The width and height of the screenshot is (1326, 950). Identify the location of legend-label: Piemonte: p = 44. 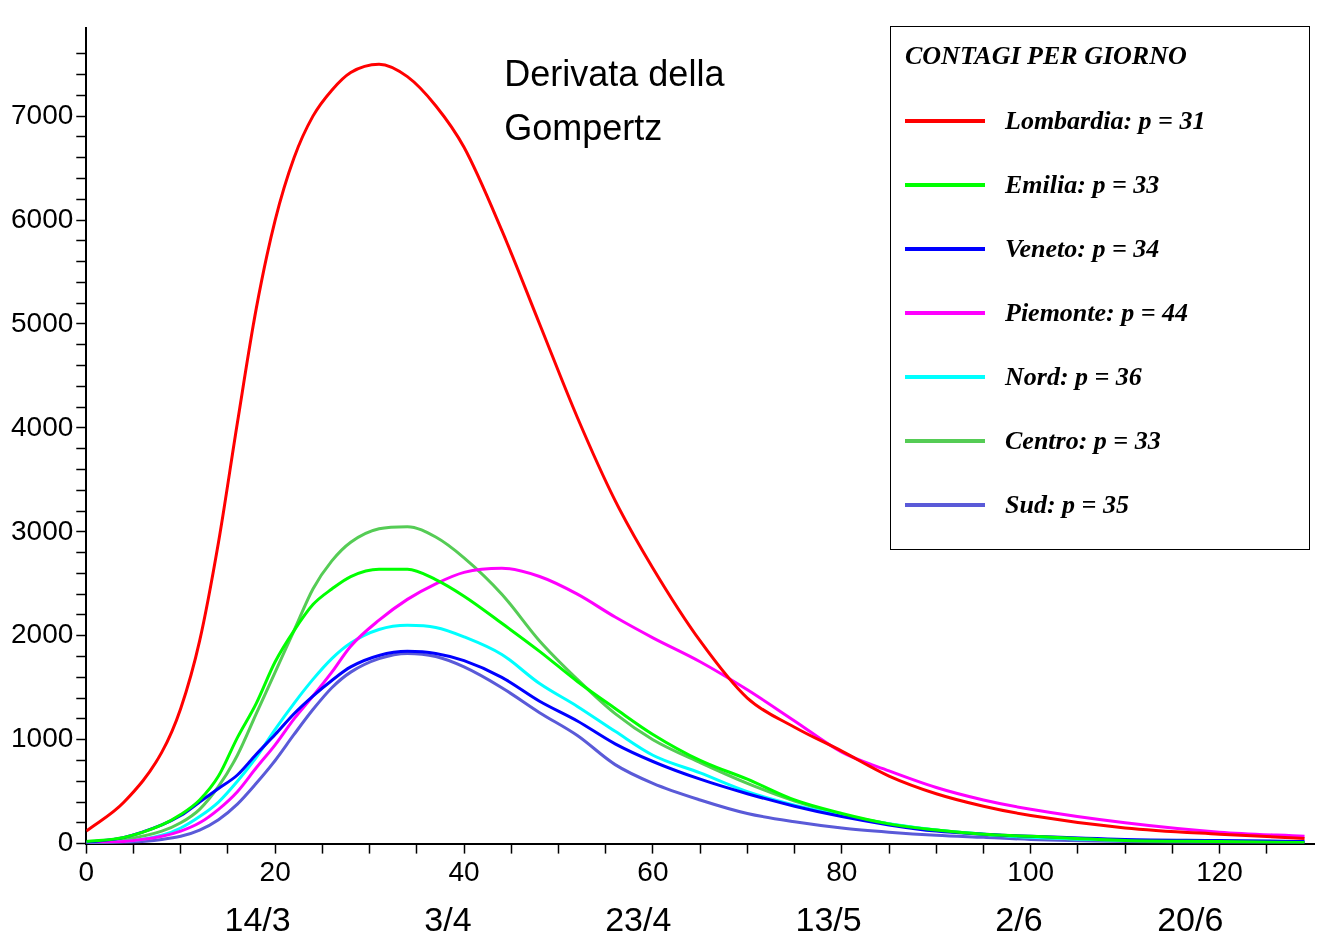
(1097, 313).